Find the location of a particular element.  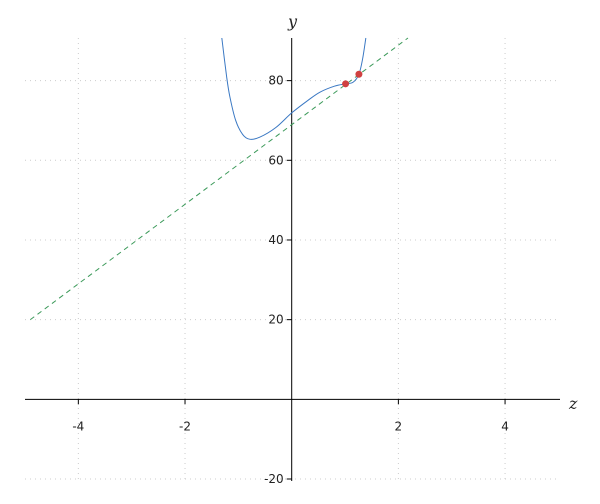

x-tick-label: 2 is located at coordinates (399, 426).